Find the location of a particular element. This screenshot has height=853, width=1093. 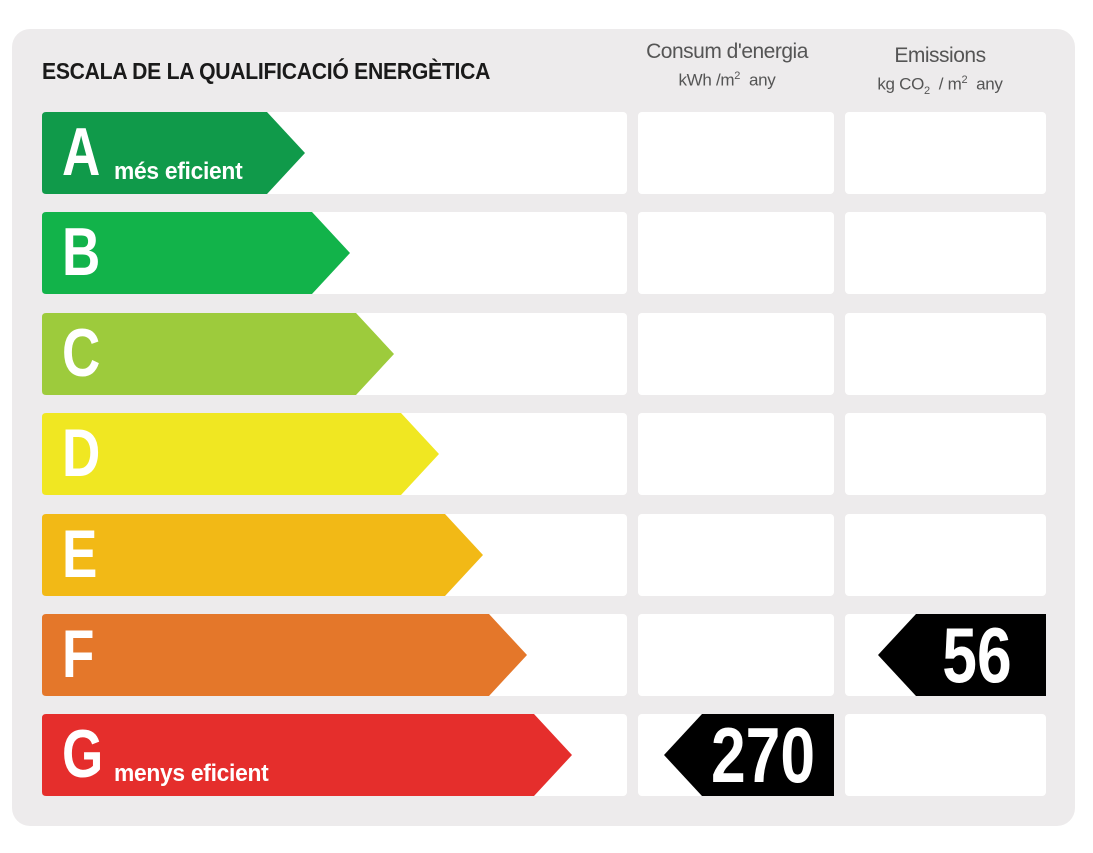

rating-row-c: C is located at coordinates (544, 354).